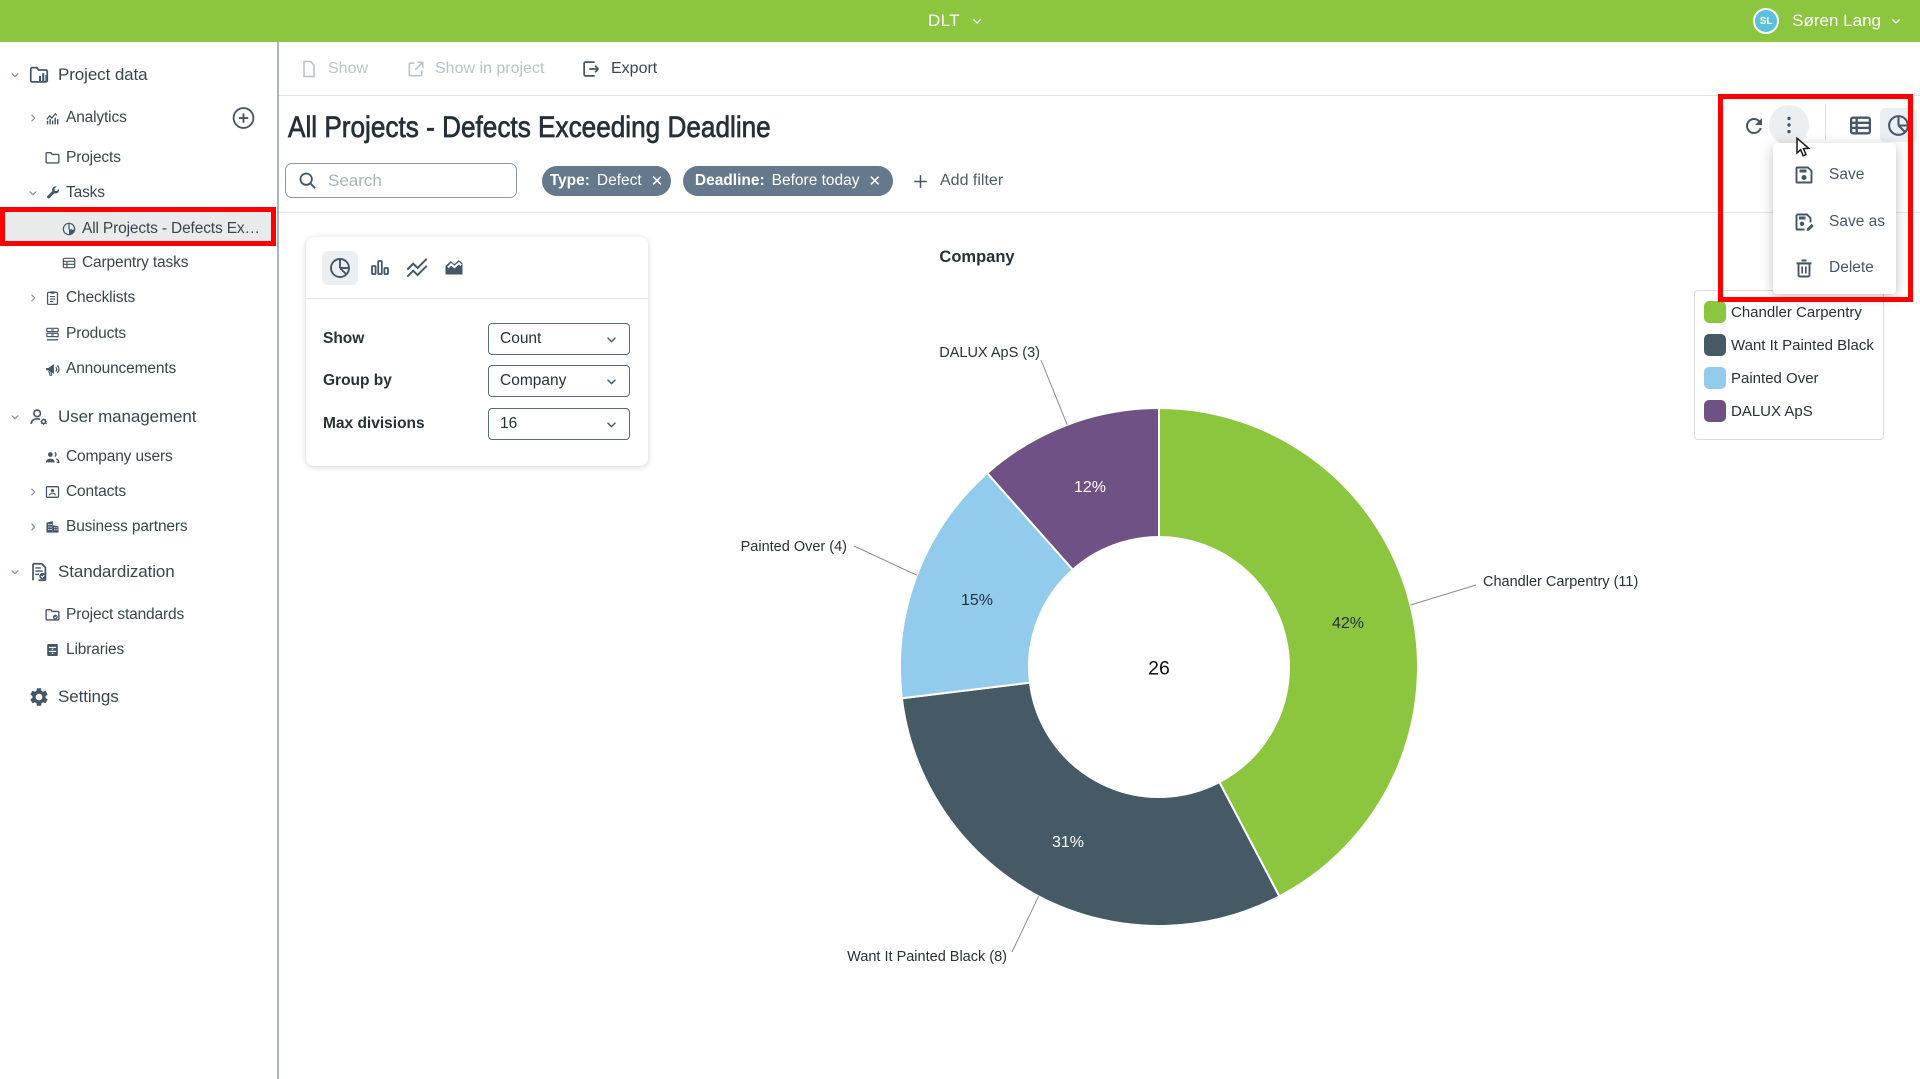 This screenshot has height=1079, width=1920. Describe the element at coordinates (1090, 487) in the screenshot. I see `svg-text: 12%` at that location.